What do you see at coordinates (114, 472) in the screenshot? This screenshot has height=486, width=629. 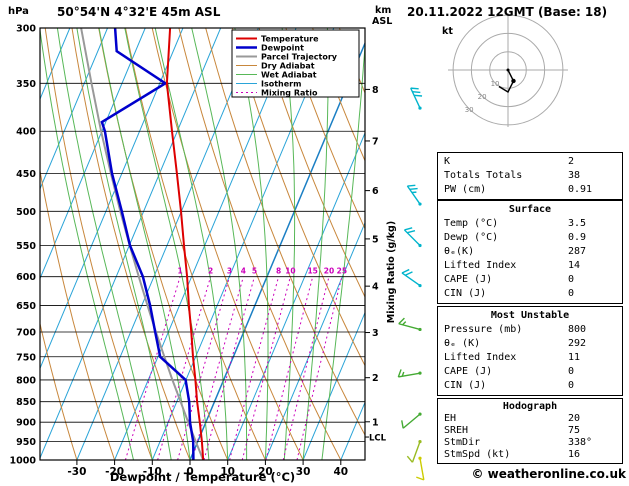 I see `svg-text: -20` at bounding box center [114, 472].